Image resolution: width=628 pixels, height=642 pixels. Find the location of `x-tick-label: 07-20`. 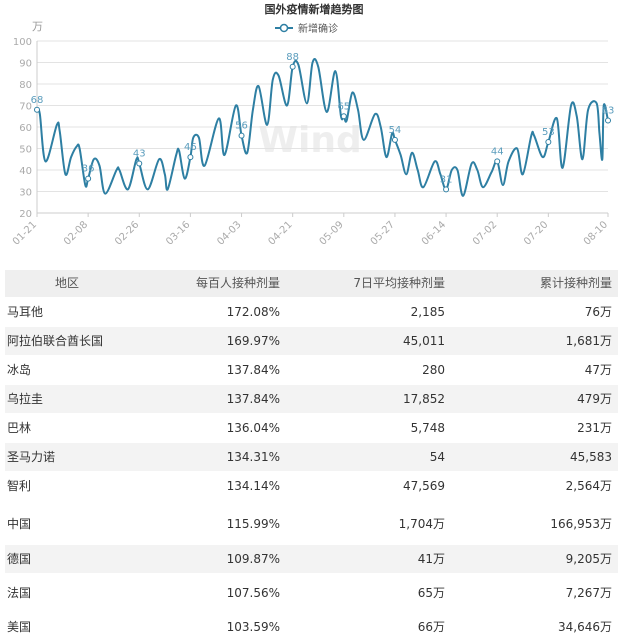

x-tick-label: 07-20 is located at coordinates (536, 233).